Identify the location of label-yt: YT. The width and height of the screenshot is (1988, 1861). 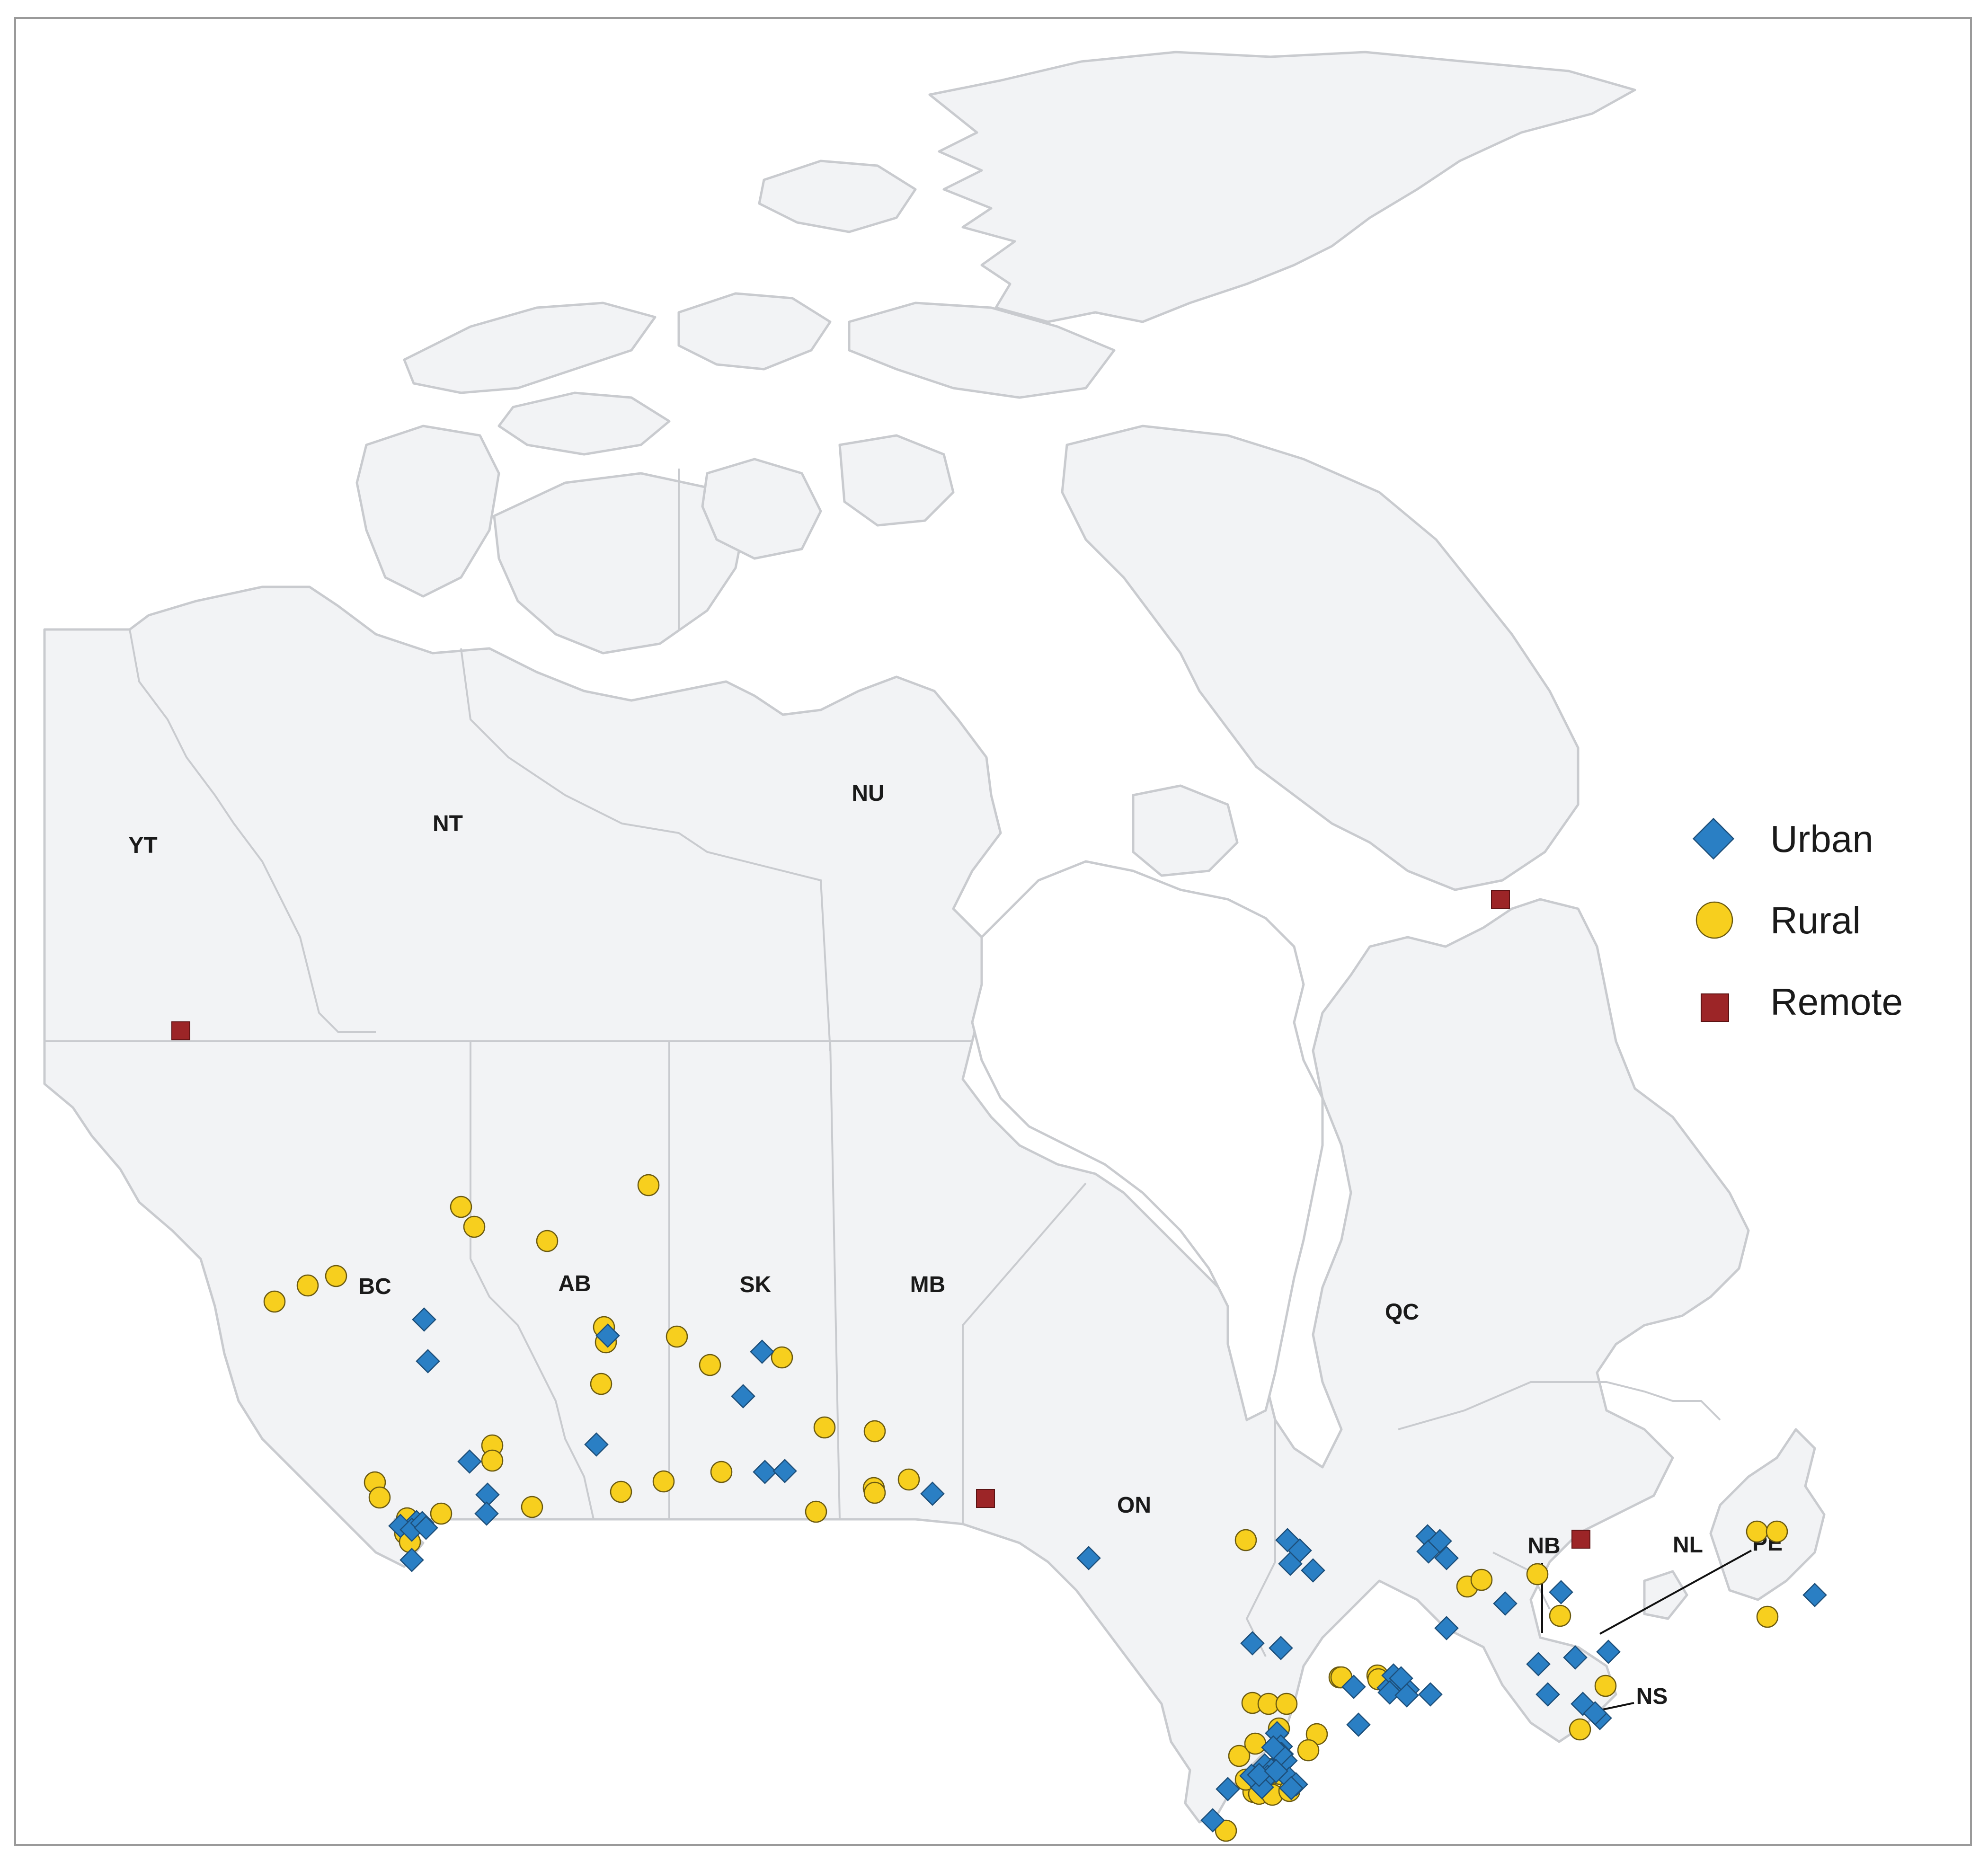
(142, 845).